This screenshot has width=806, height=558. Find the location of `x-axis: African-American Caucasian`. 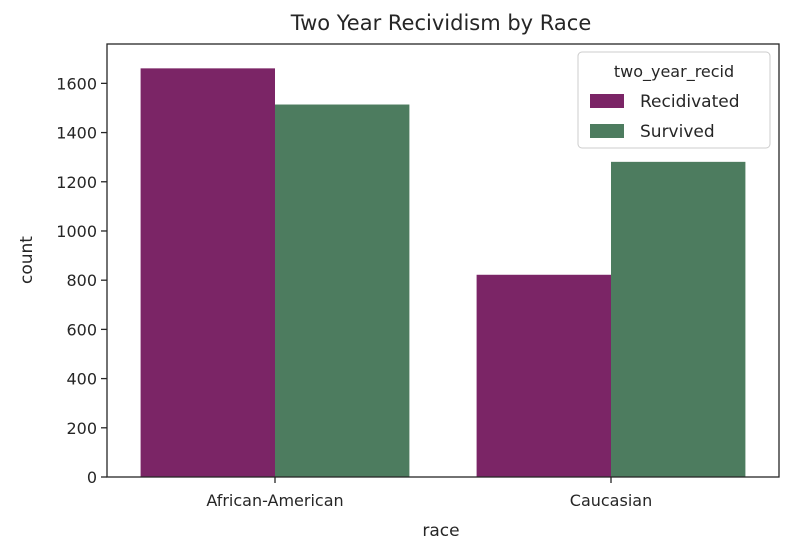

x-axis: African-American Caucasian is located at coordinates (429, 493).